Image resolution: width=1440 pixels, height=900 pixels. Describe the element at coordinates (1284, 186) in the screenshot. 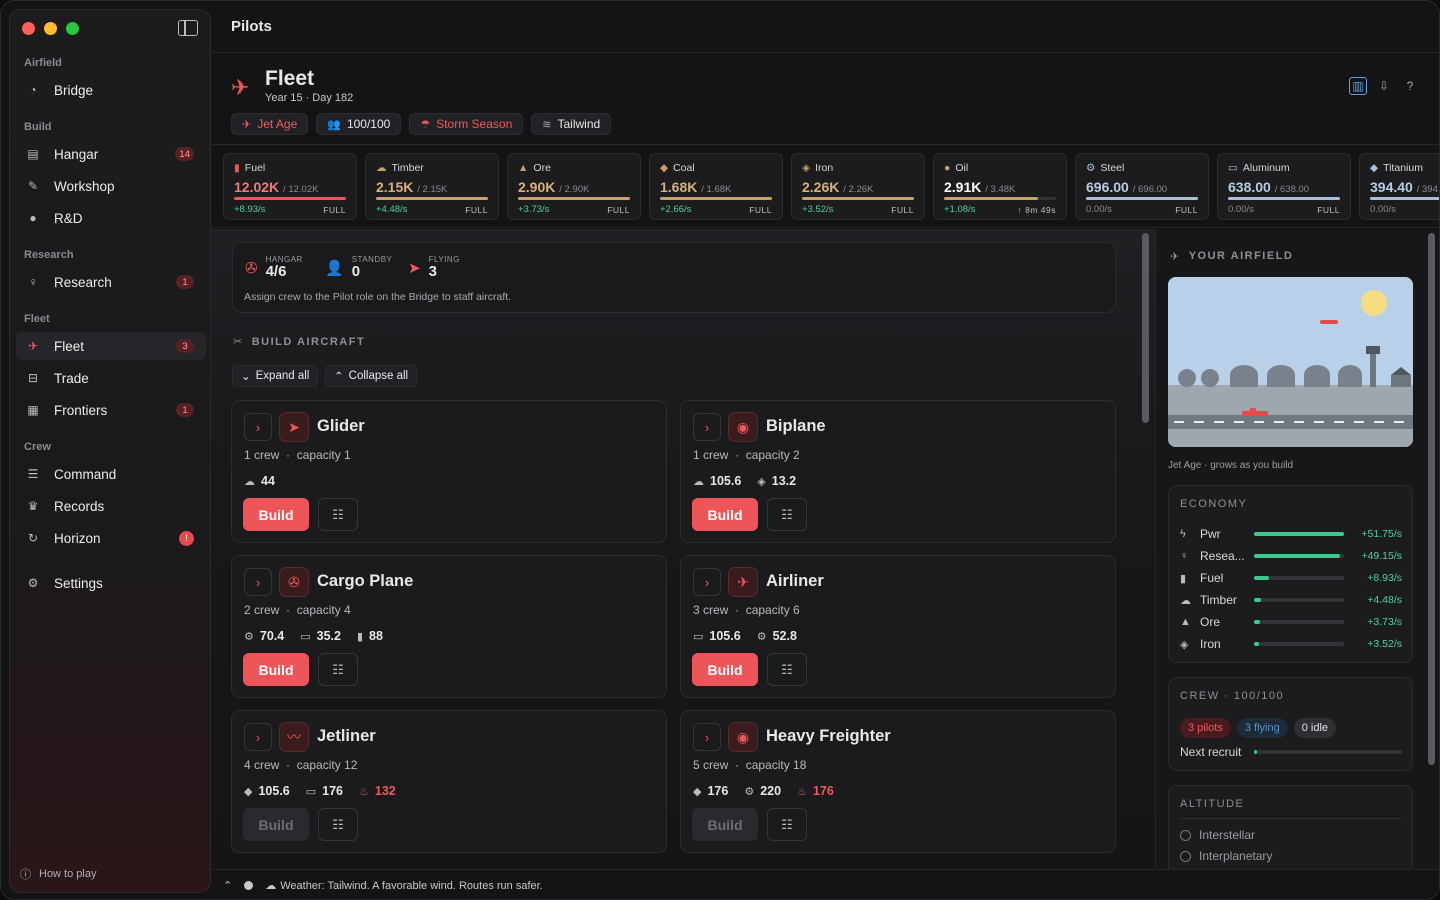

I see `resource-card-aluminum: ▭ Aluminum 638.00 / 638.00 0.00/s FULL` at that location.